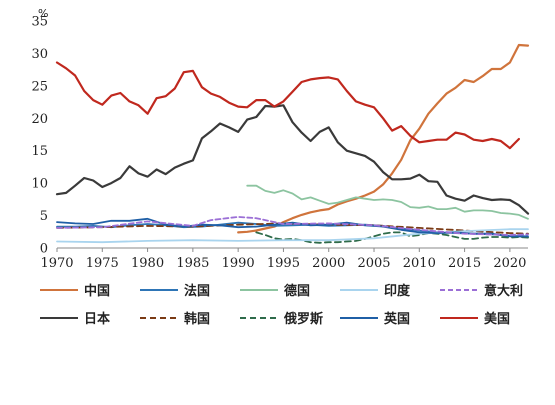 This screenshot has width=555, height=405. I want to click on x-tick-label: 1990, so click(238, 263).